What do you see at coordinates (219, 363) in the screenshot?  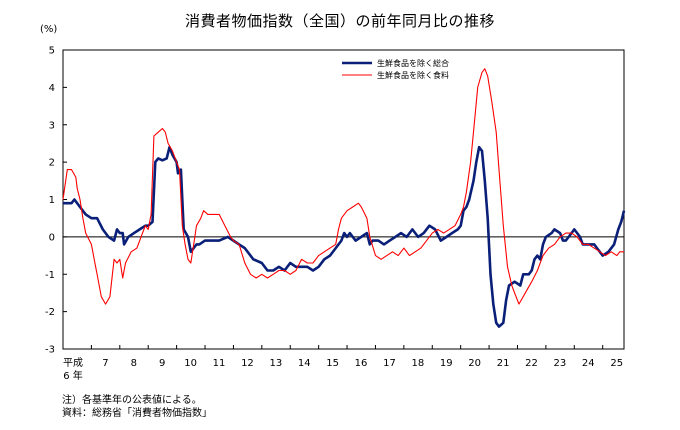 I see `x-tick-label: 11` at bounding box center [219, 363].